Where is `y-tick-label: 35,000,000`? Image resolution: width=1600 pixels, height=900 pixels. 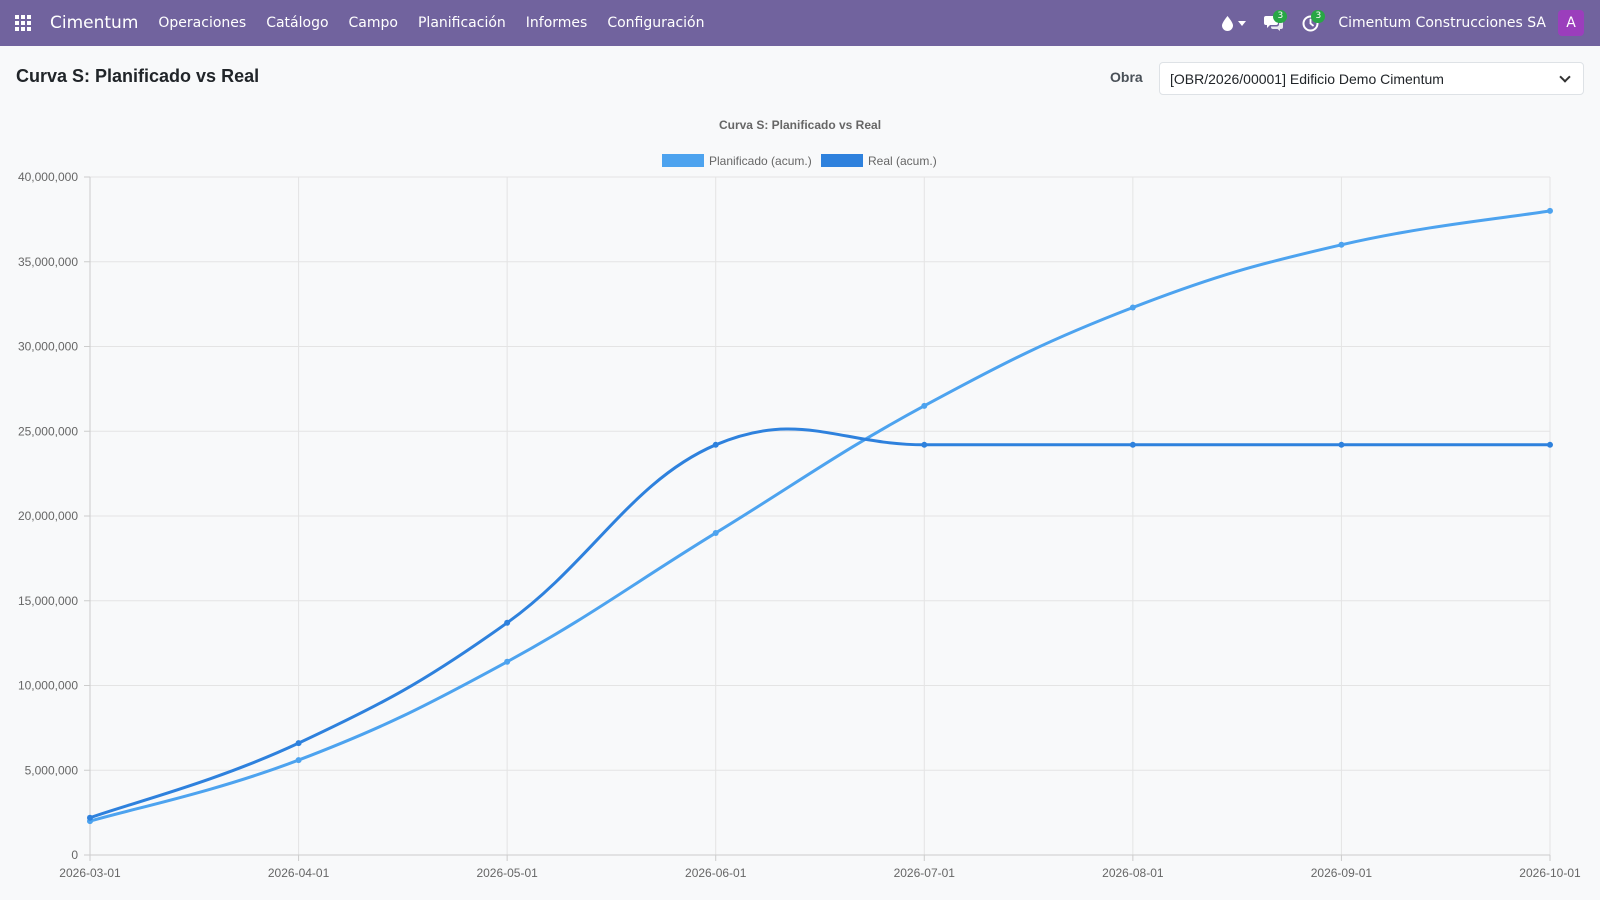
y-tick-label: 35,000,000 is located at coordinates (48, 262).